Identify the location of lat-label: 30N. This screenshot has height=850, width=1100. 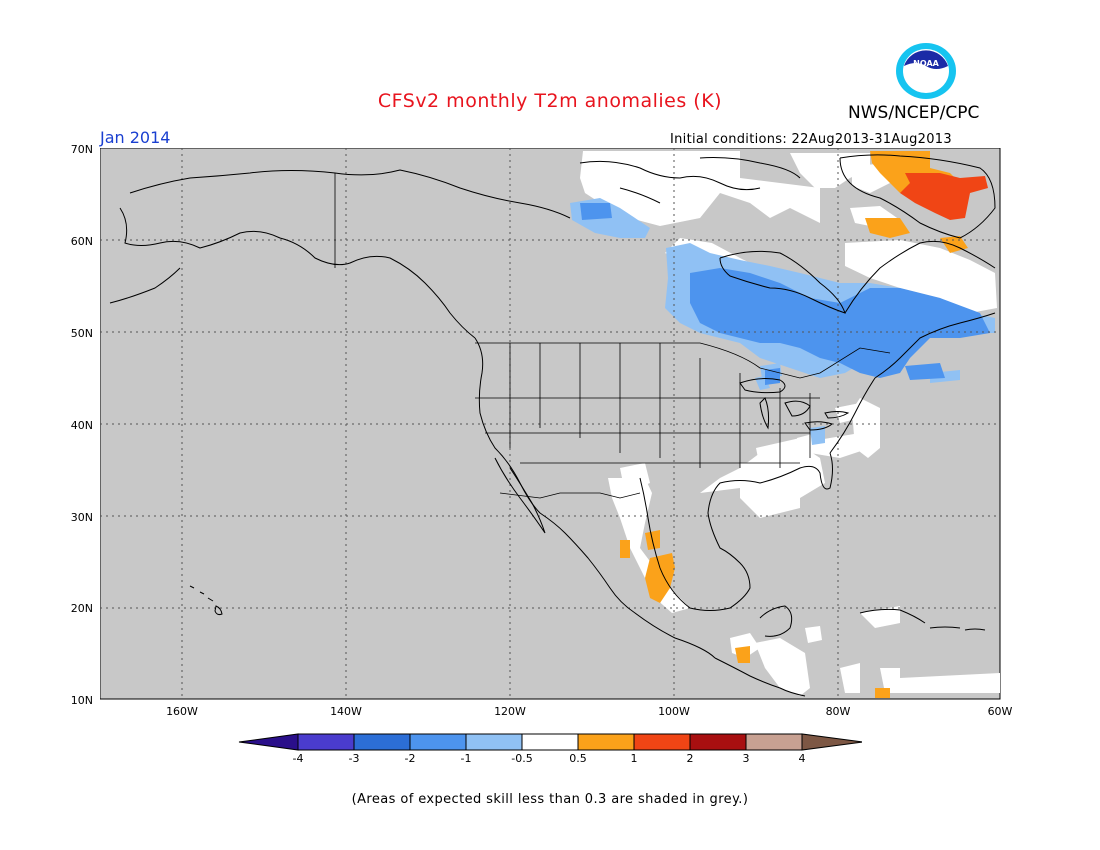
(81, 517).